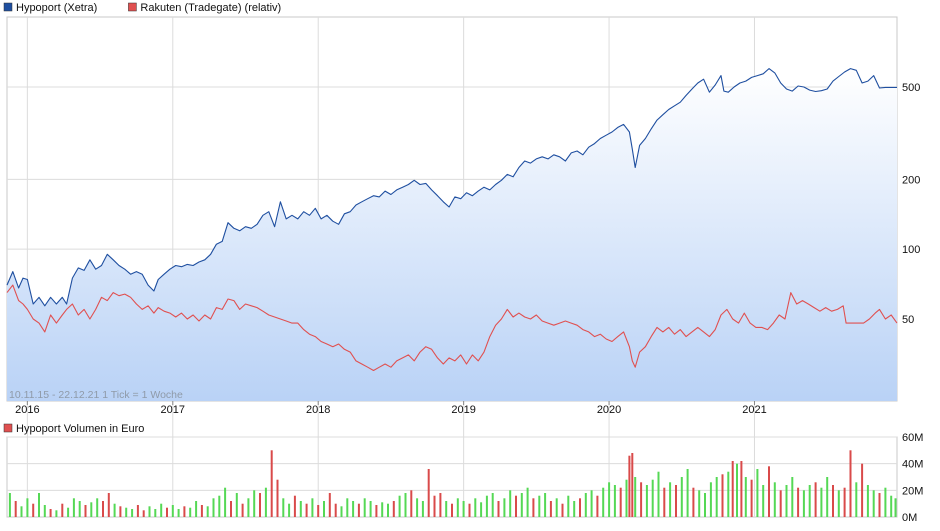 The width and height of the screenshot is (940, 531). I want to click on legend-label-0: Hypoport (Xetra), so click(56, 8).